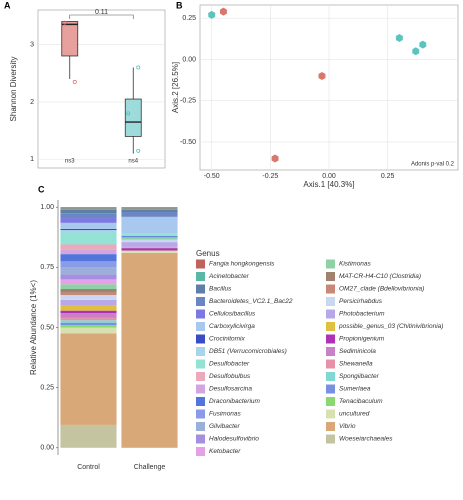 The image size is (463, 500). I want to click on legend-label: MAT-CR-H4-C10 (Clostridia), so click(380, 276).